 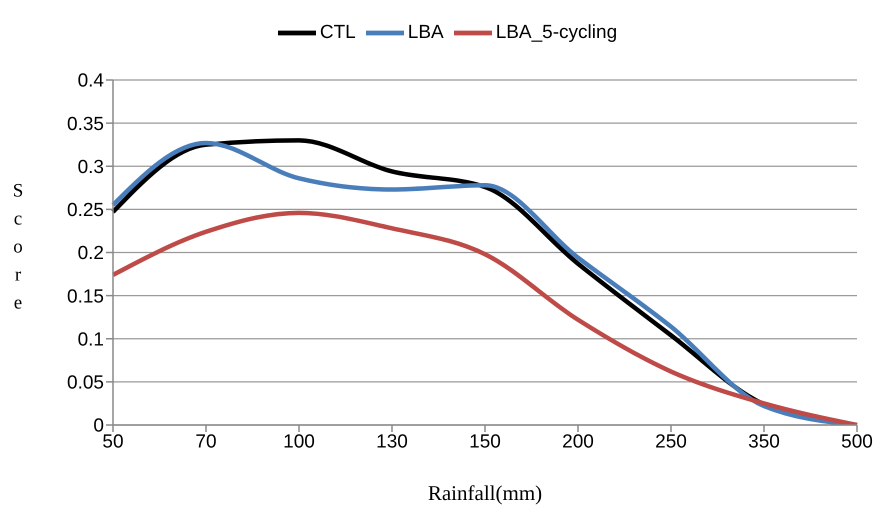 What do you see at coordinates (426, 33) in the screenshot?
I see `legend-label: LBA` at bounding box center [426, 33].